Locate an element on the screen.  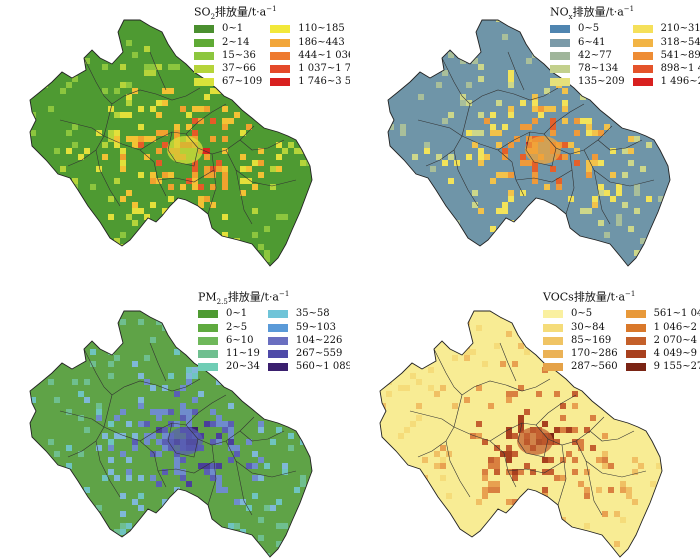
legend-item: 2~5 is located at coordinates (229, 327).